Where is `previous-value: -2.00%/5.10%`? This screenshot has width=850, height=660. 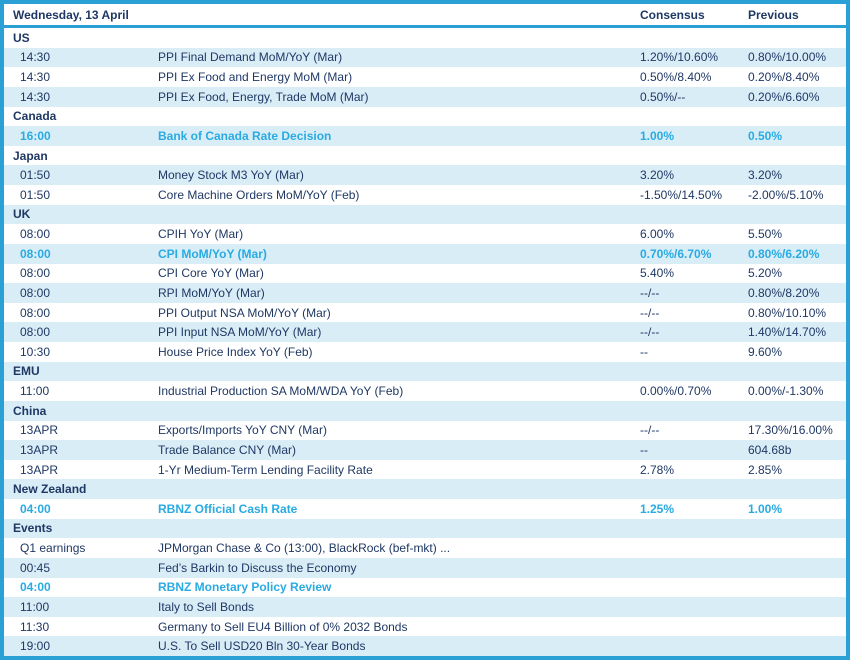
previous-value: -2.00%/5.10% is located at coordinates (786, 194).